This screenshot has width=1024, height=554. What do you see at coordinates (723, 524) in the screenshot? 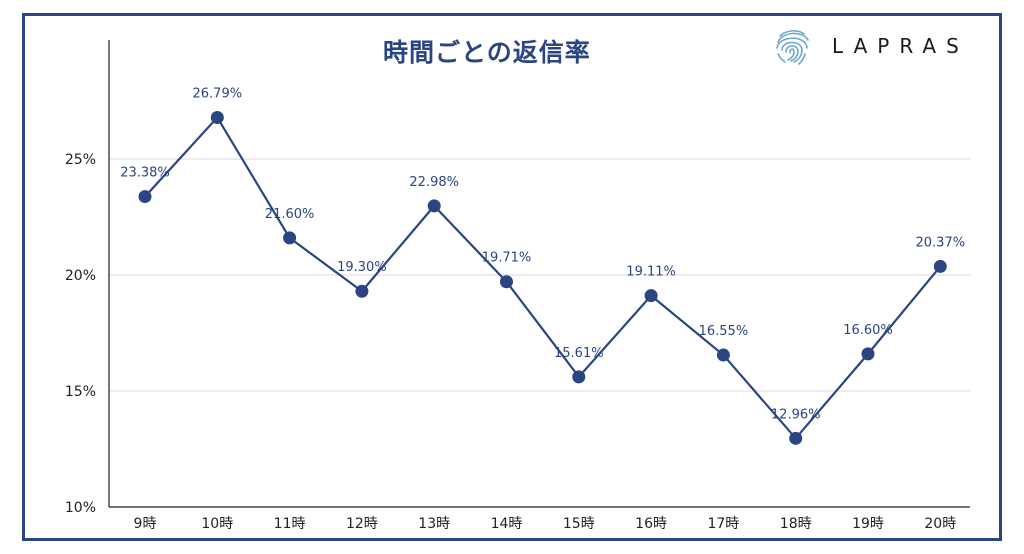
I see `x-tick-label: 17時` at bounding box center [723, 524].